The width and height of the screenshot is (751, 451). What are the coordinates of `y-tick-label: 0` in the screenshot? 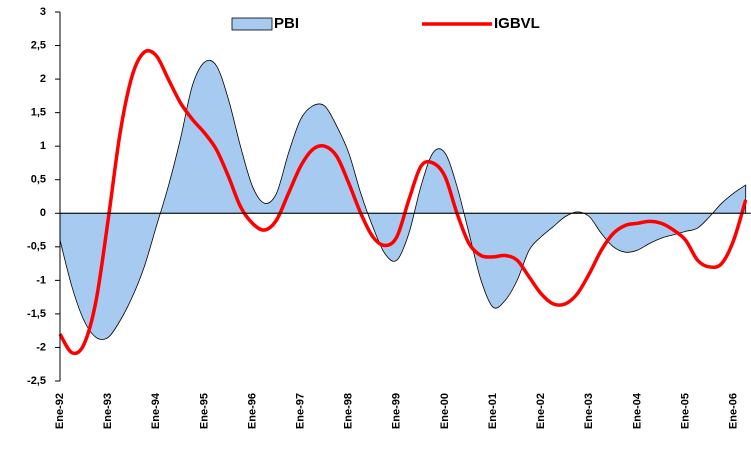 It's located at (43, 213).